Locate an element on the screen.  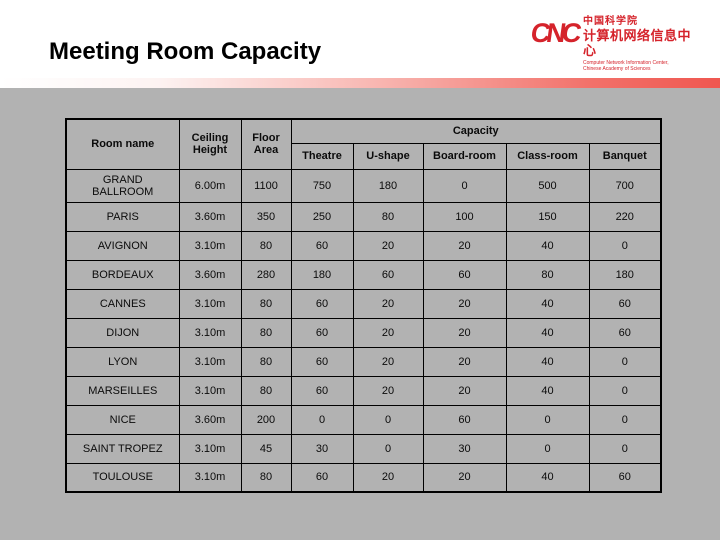
value-cell: 220 is located at coordinates (625, 216).